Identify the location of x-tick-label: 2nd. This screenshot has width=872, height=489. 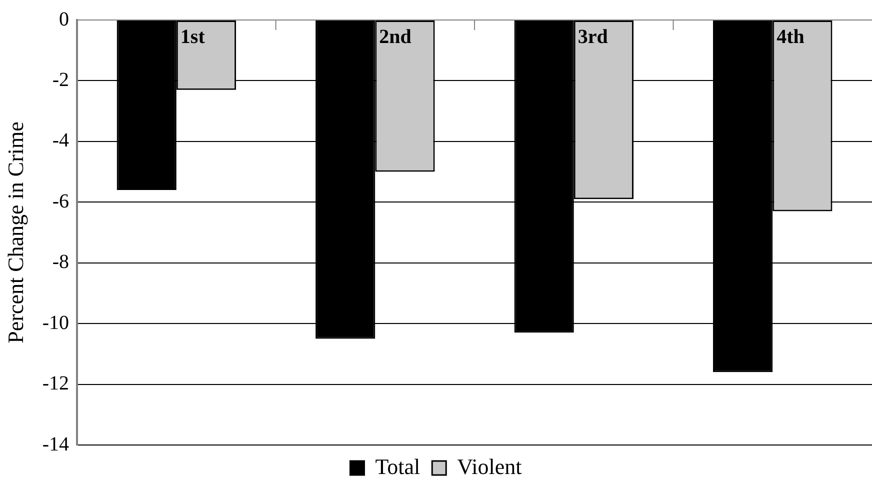
(395, 37).